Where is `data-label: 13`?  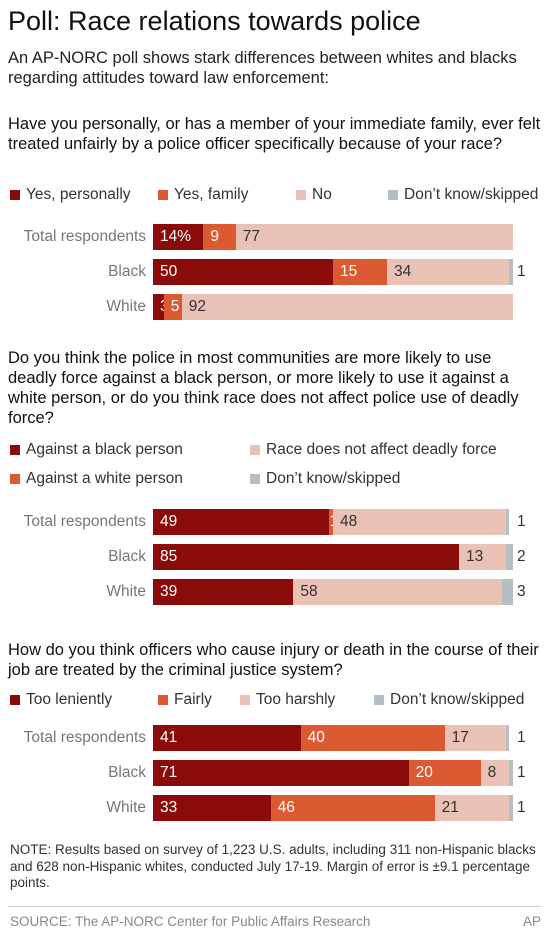 data-label: 13 is located at coordinates (475, 556).